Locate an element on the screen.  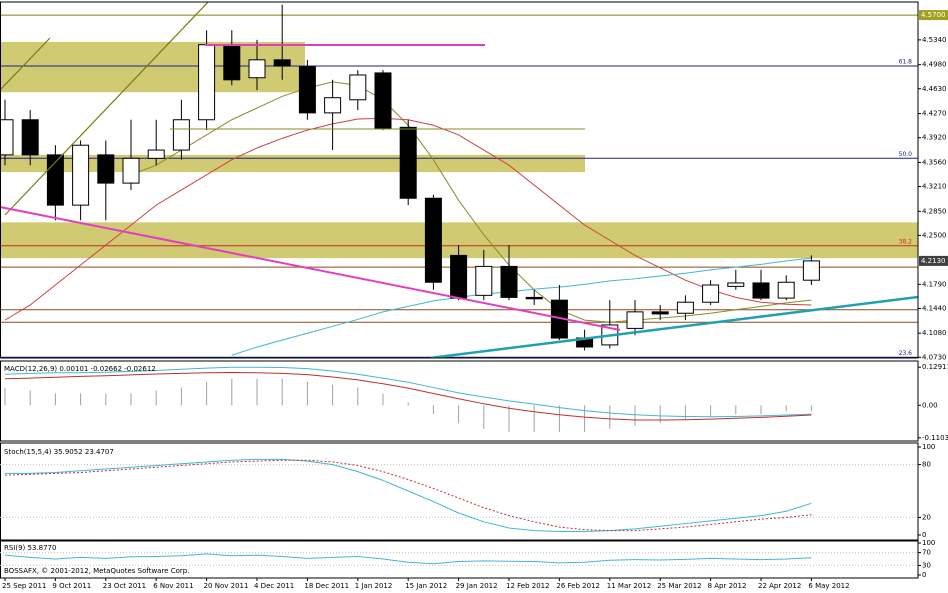
level-label: 61.8 is located at coordinates (906, 62).